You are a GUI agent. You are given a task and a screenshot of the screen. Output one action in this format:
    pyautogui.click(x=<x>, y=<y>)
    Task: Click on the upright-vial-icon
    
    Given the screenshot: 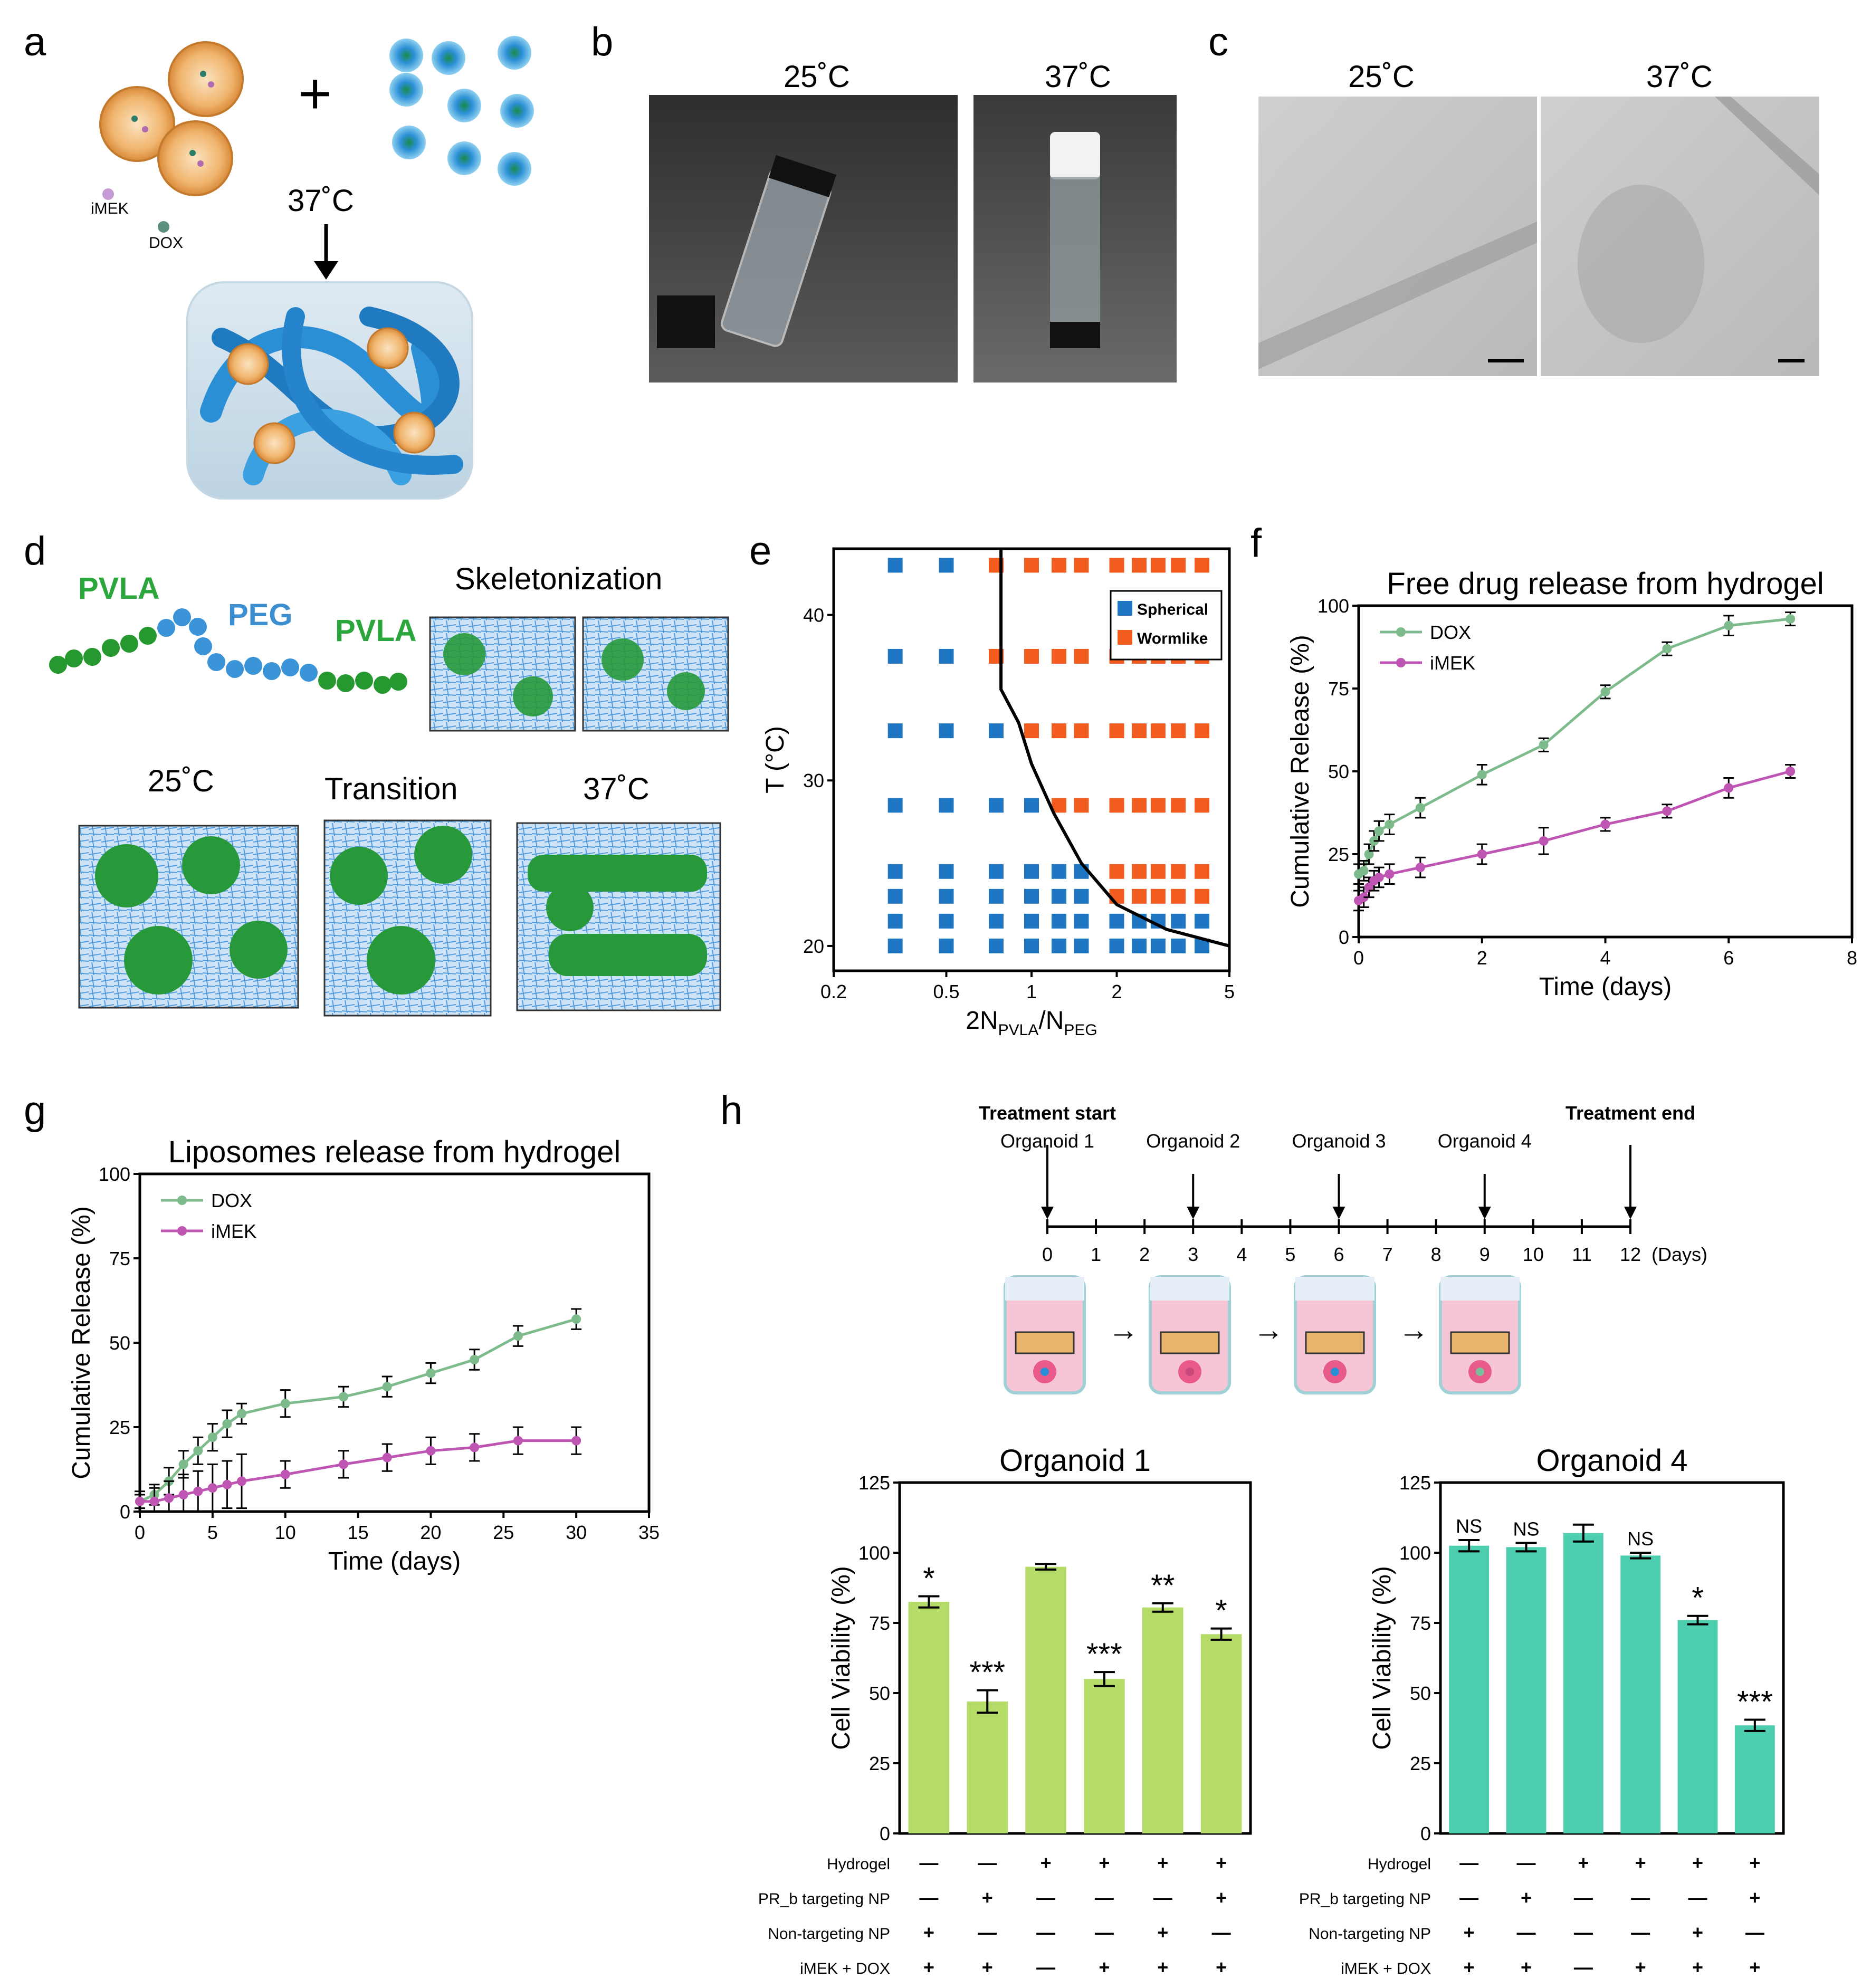 What is the action you would take?
    pyautogui.click(x=1075, y=254)
    